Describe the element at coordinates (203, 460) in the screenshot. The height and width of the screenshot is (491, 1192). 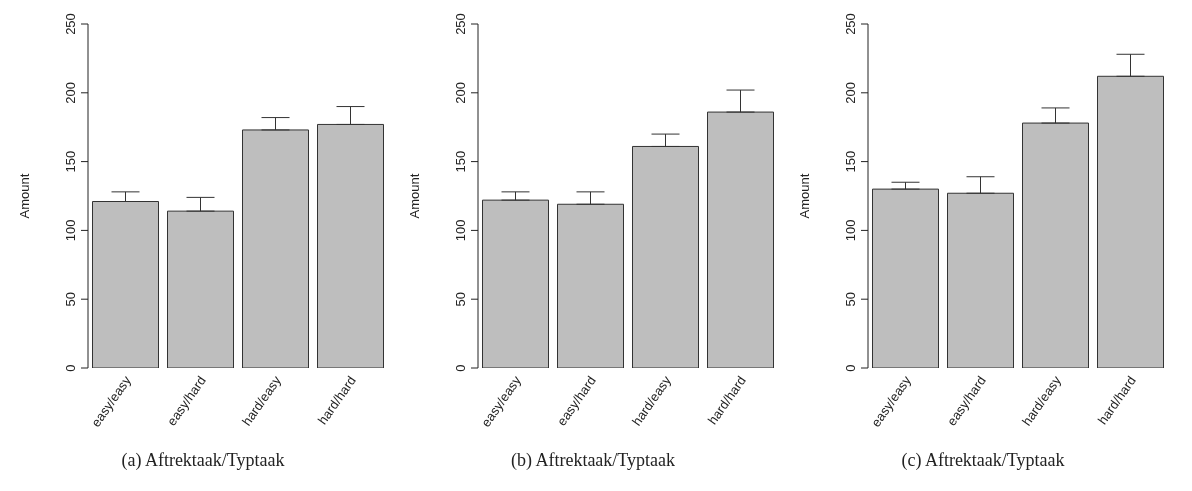
I see `text: (a) Aftrektaak/Typtaak` at that location.